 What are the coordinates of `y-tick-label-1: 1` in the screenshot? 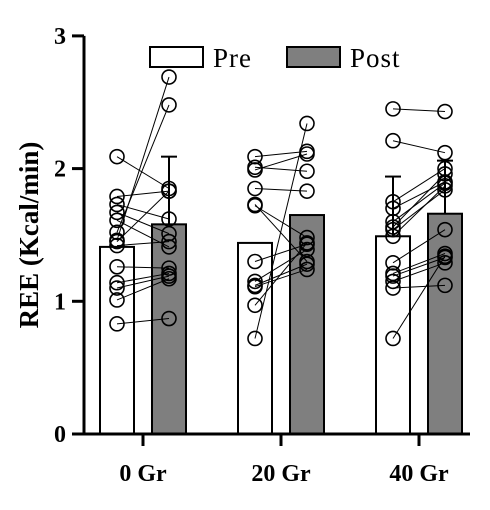 It's located at (60, 302).